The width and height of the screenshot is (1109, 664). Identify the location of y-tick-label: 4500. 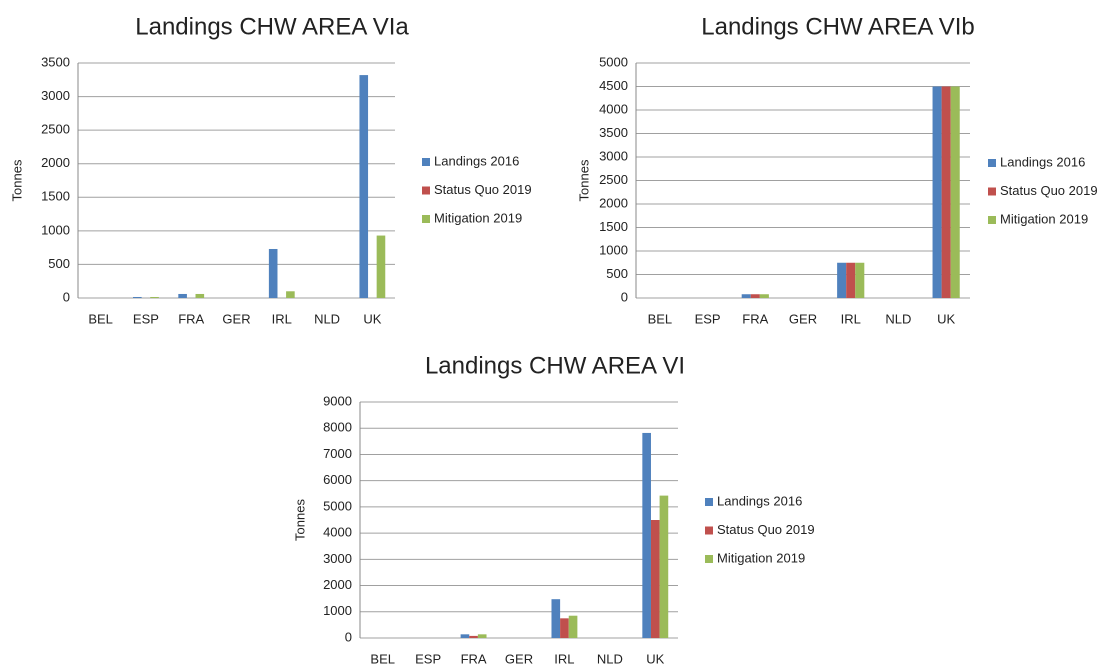
(613, 85).